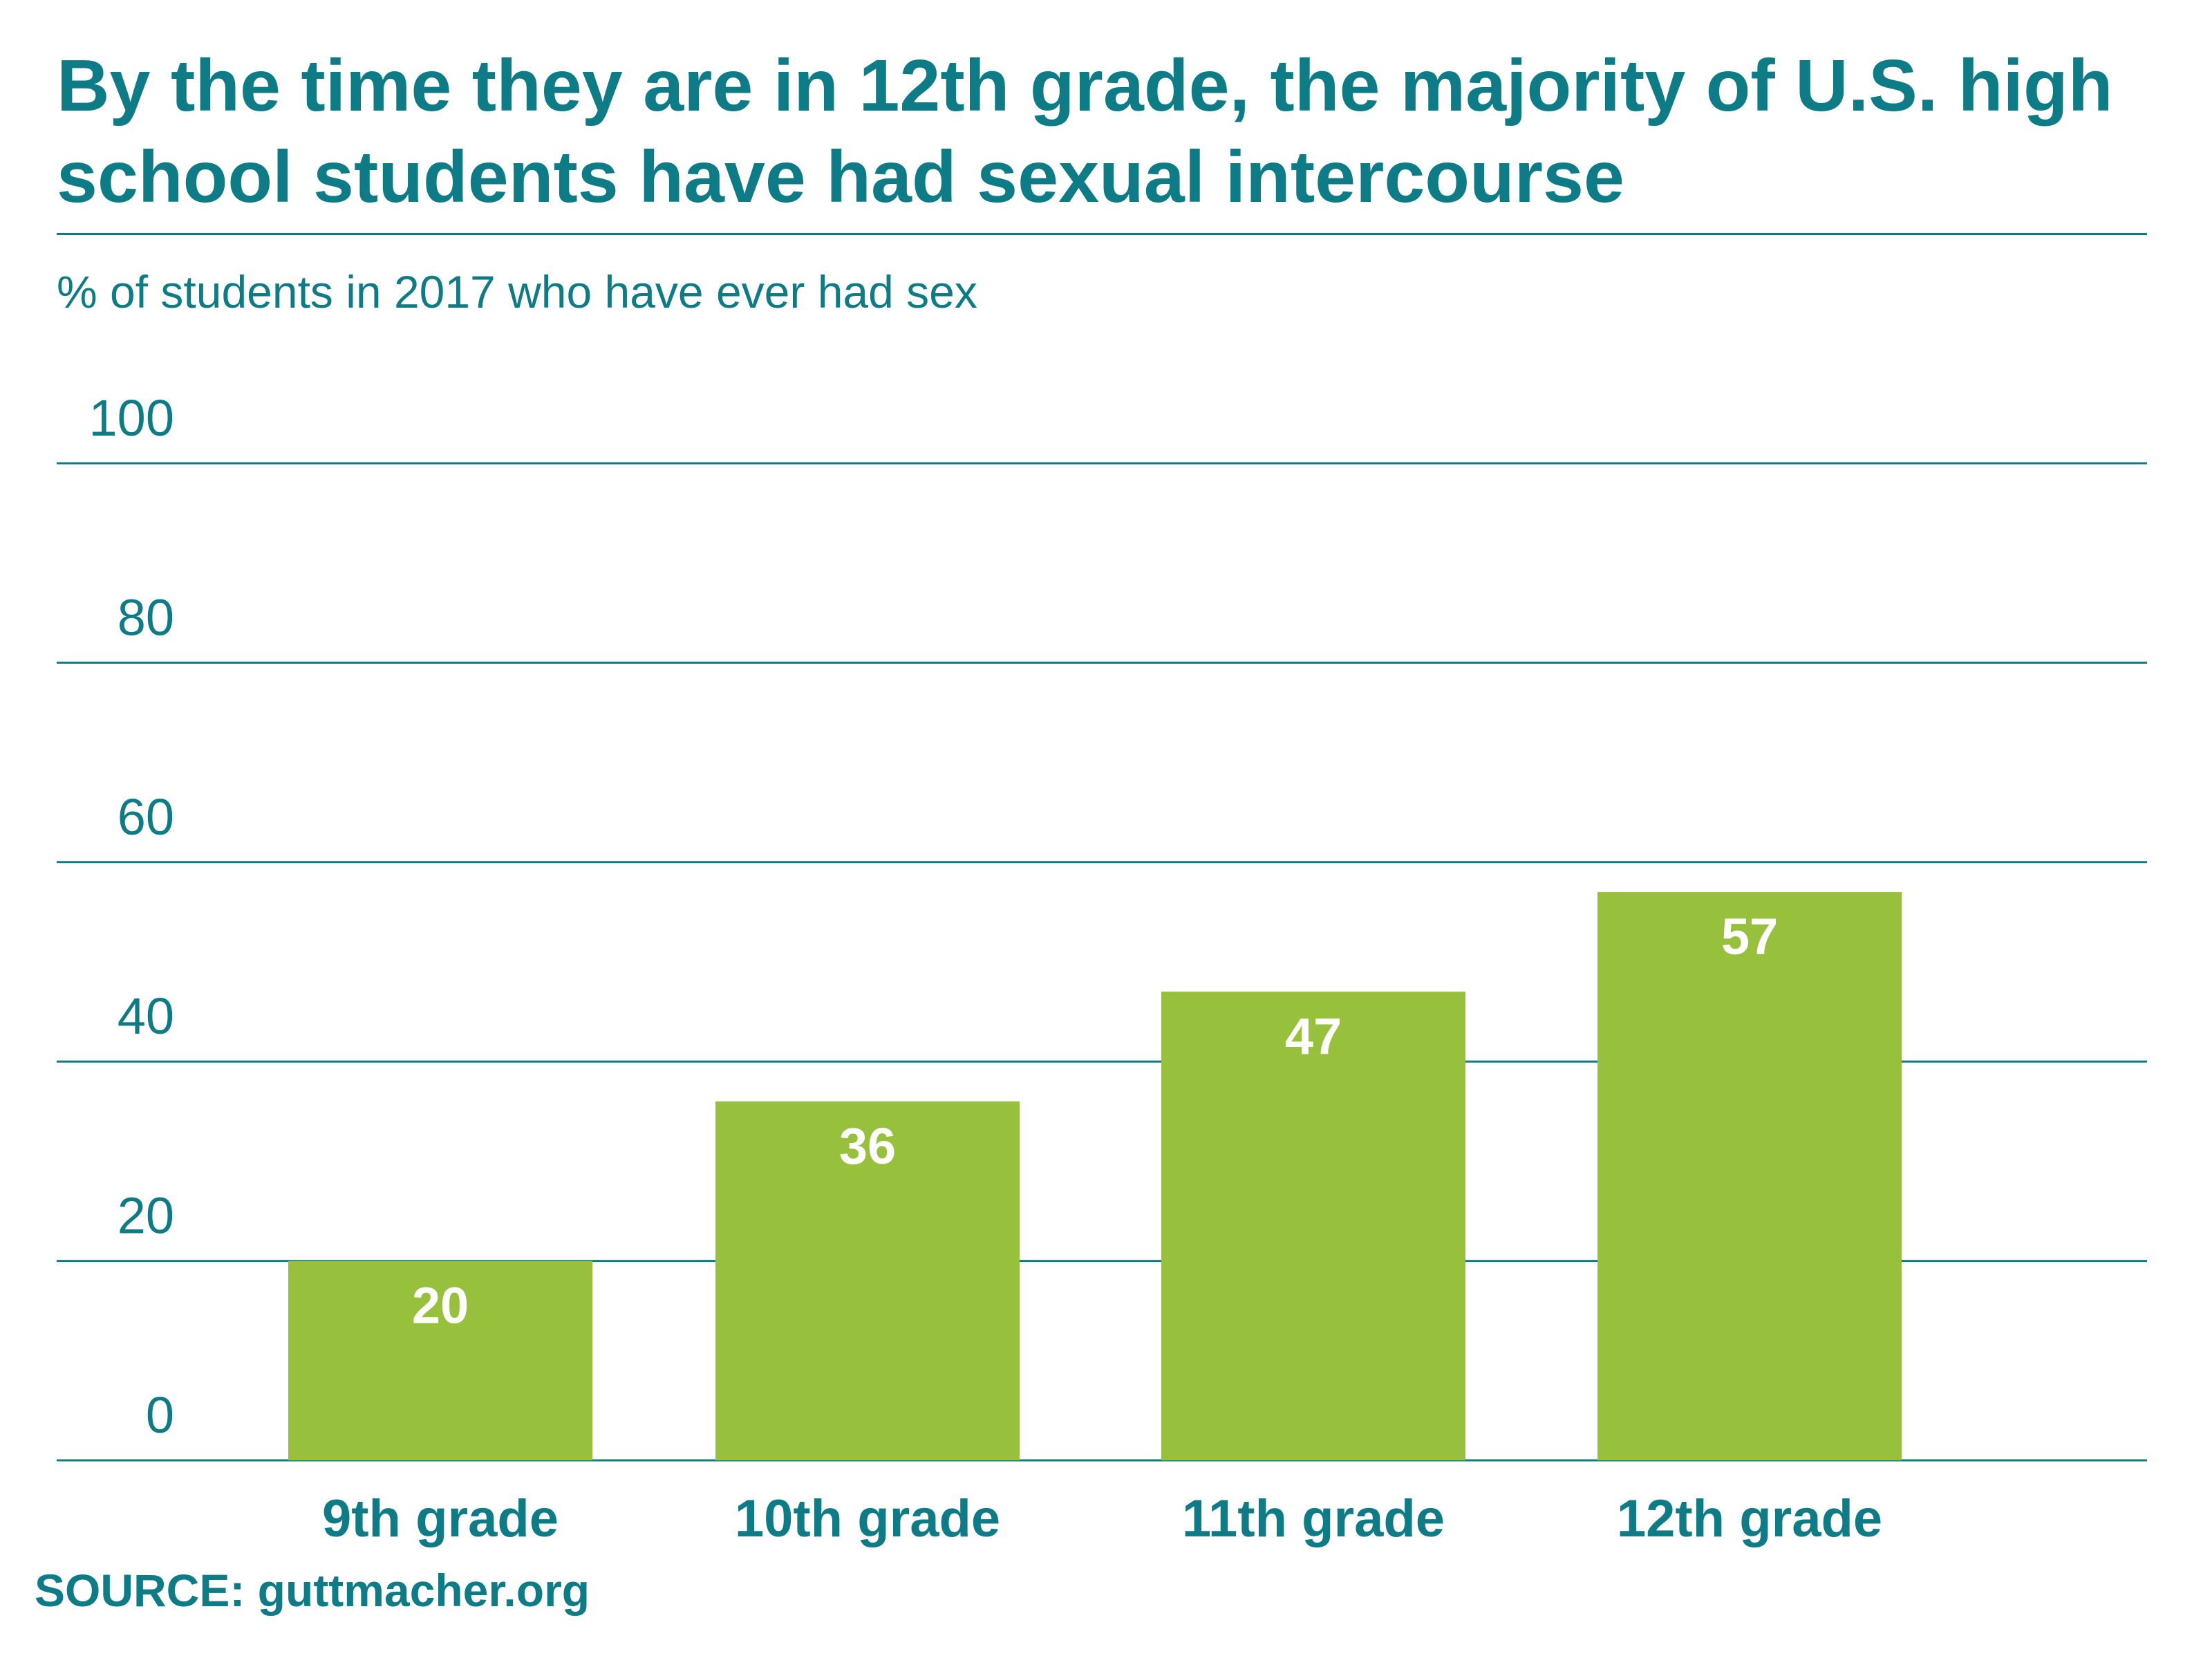  What do you see at coordinates (146, 1016) in the screenshot?
I see `y-tick-label: 40` at bounding box center [146, 1016].